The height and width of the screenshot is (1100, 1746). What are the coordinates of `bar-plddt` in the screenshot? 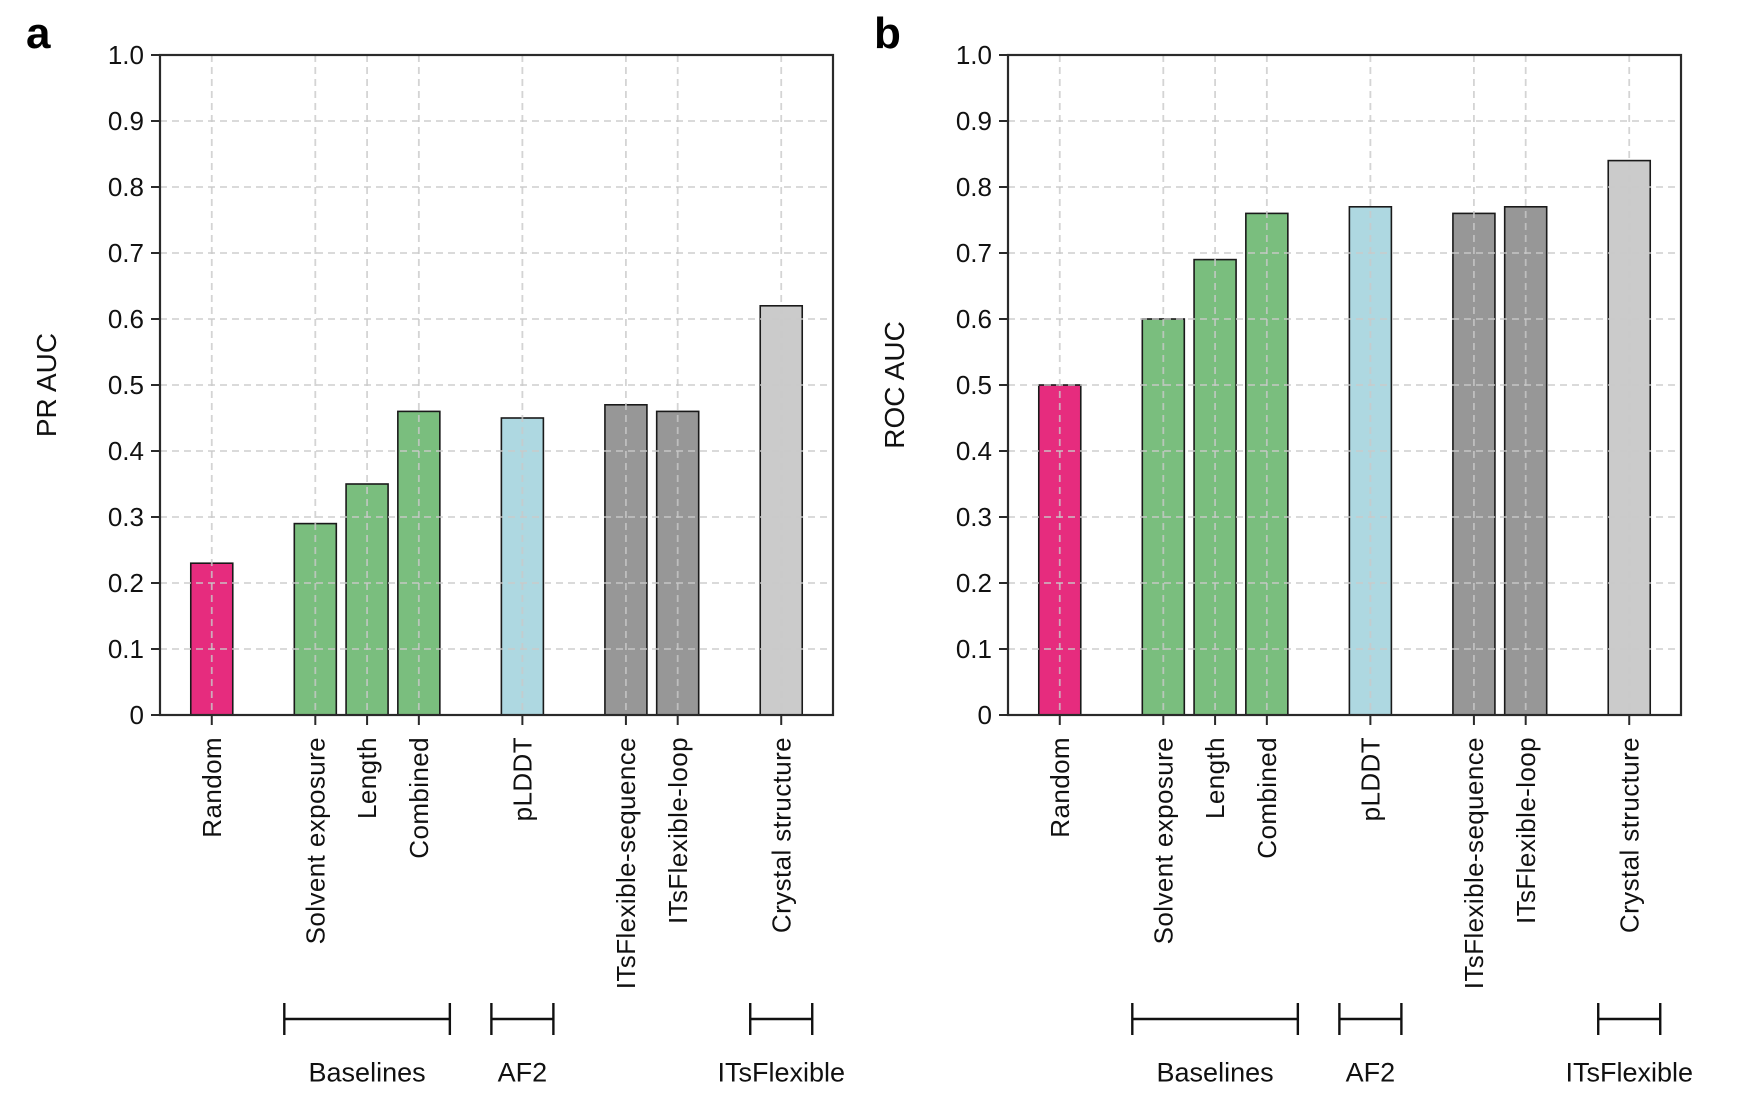 It's located at (1370, 461).